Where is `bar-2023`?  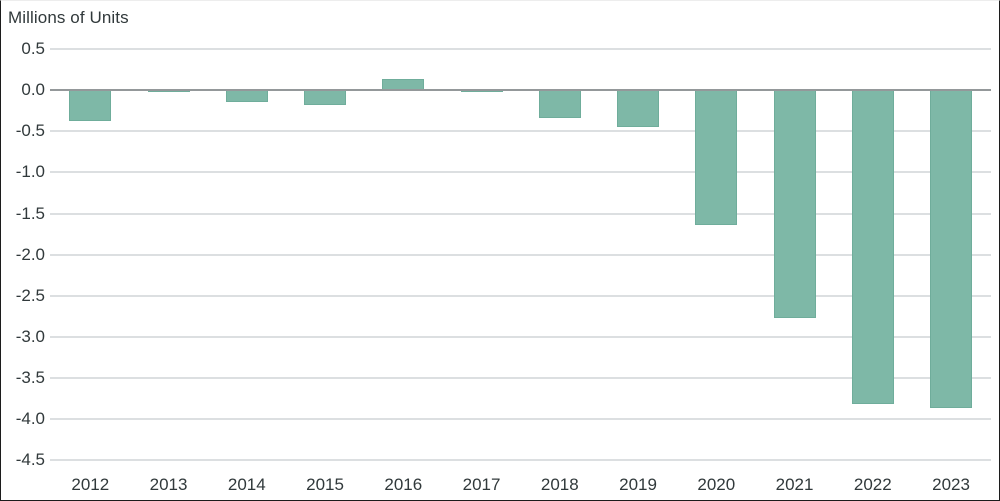 bar-2023 is located at coordinates (951, 249).